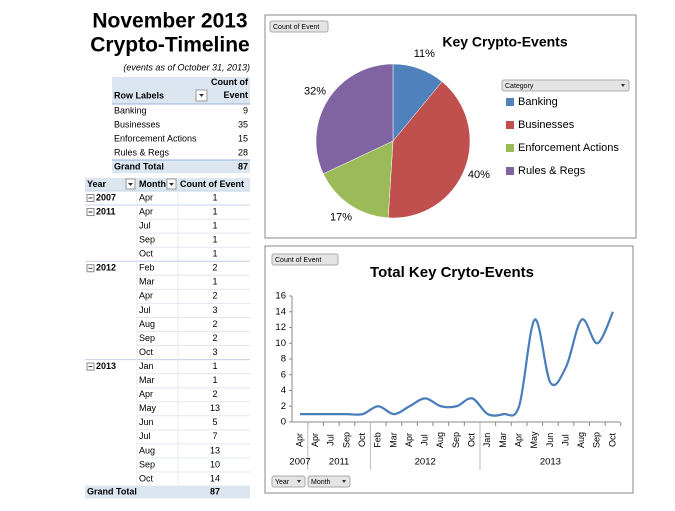  What do you see at coordinates (283, 359) in the screenshot?
I see `y-tick-label: 8` at bounding box center [283, 359].